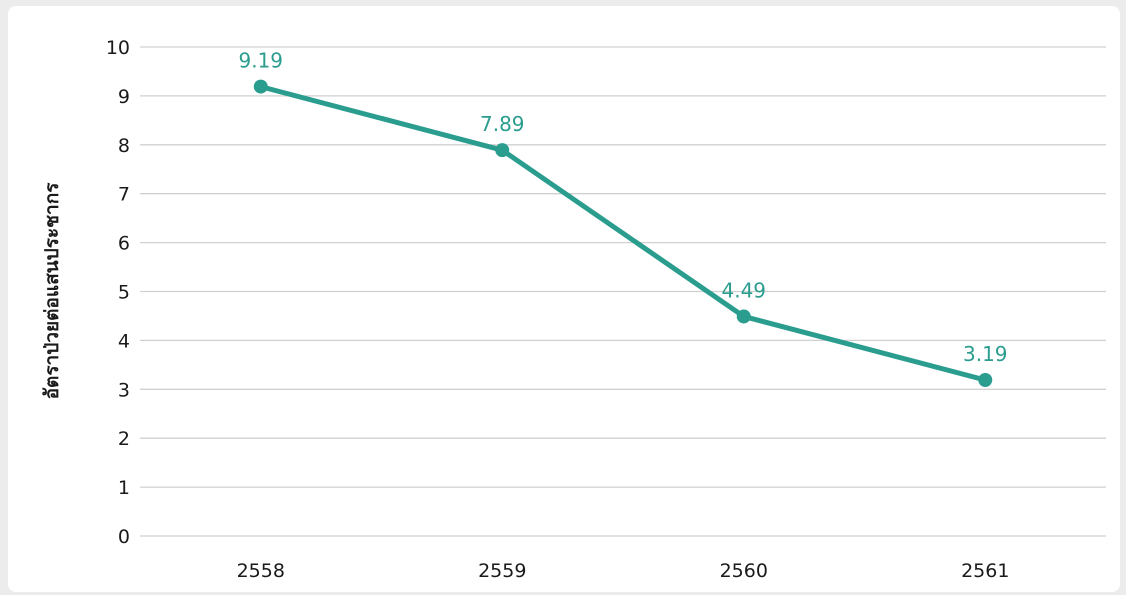 The height and width of the screenshot is (595, 1126). What do you see at coordinates (260, 61) in the screenshot?
I see `data-label: 9.19` at bounding box center [260, 61].